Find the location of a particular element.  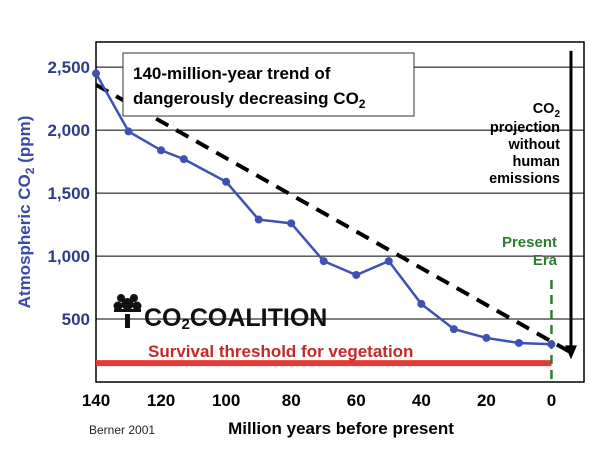

chart-title-line2: dangerously decreasing CO2 is located at coordinates (249, 100).